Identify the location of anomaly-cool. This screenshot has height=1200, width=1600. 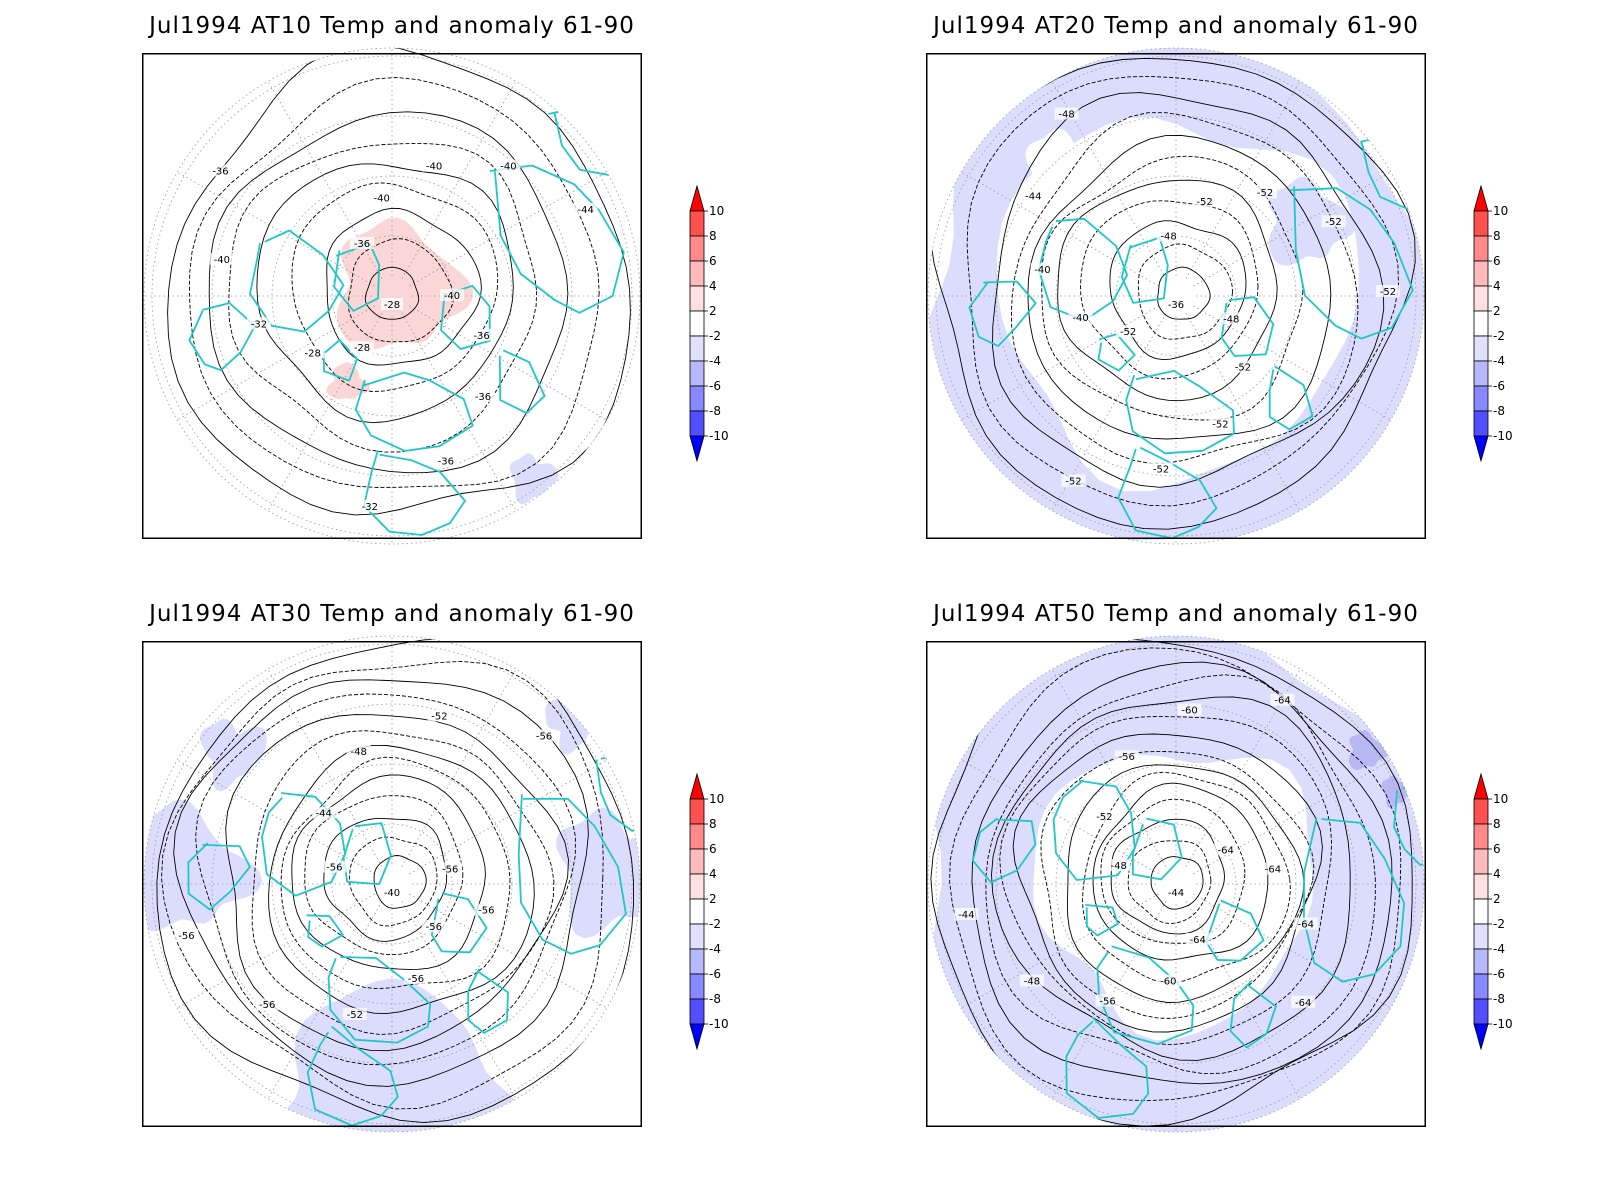
(1312, 221).